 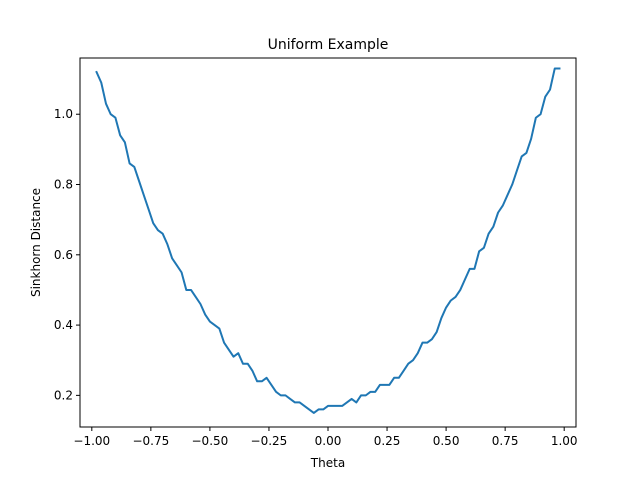 What do you see at coordinates (63, 114) in the screenshot?
I see `y-tick-label: 1.0` at bounding box center [63, 114].